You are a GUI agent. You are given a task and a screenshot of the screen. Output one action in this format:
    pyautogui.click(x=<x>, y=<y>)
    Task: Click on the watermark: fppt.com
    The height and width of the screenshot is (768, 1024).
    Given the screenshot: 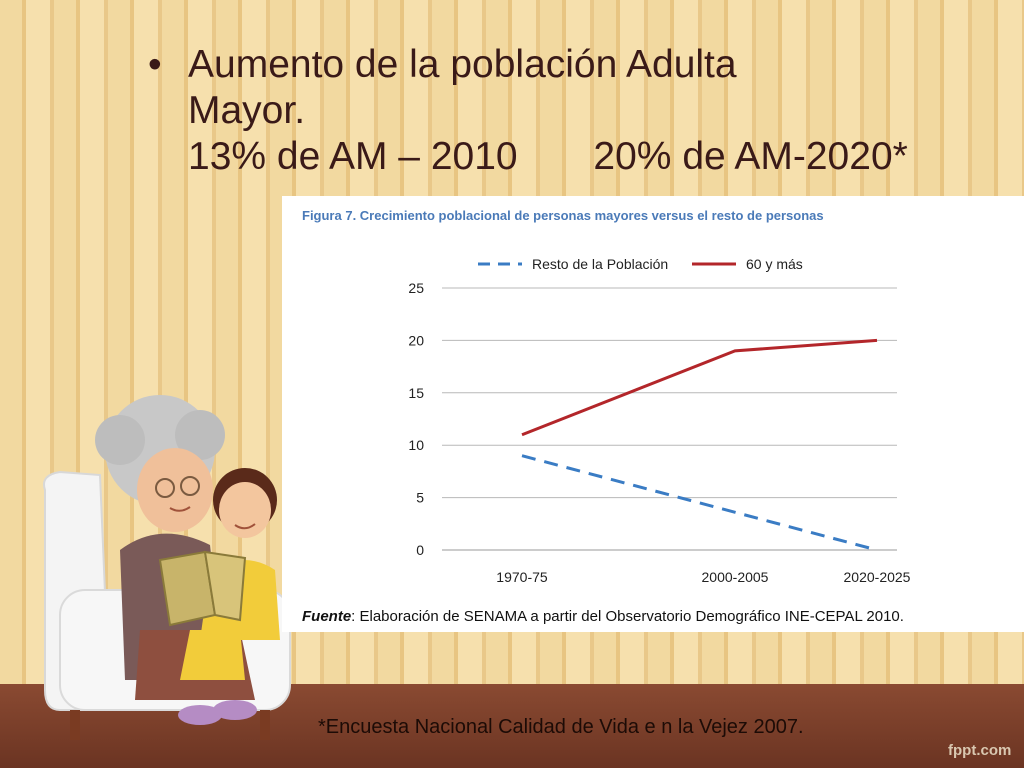 What is the action you would take?
    pyautogui.click(x=980, y=750)
    